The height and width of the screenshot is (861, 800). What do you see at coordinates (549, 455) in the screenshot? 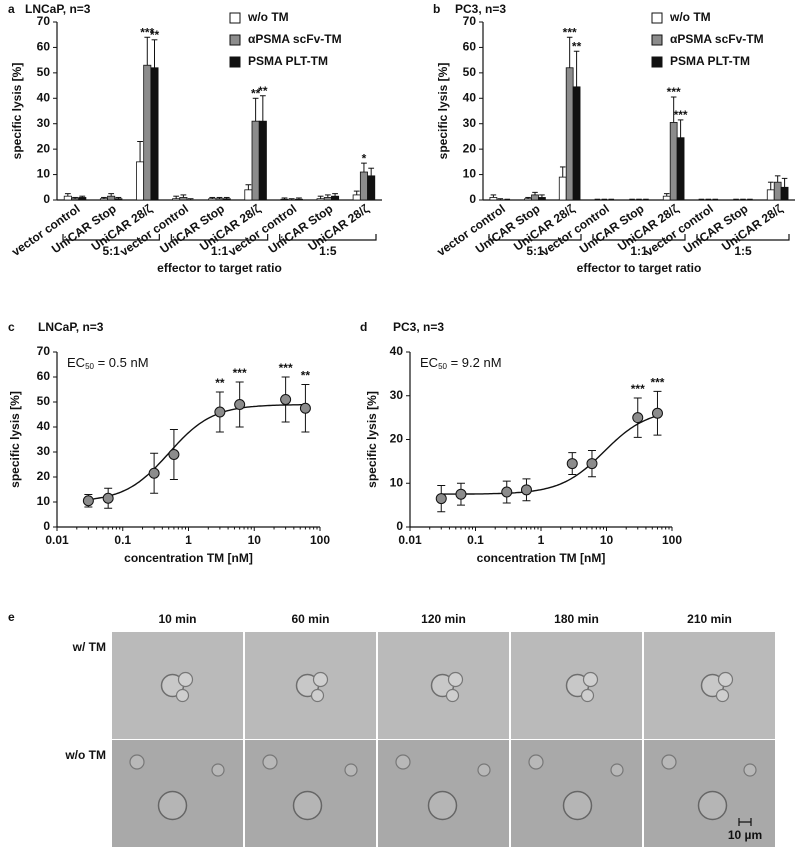
I see `fit-curve` at bounding box center [549, 455].